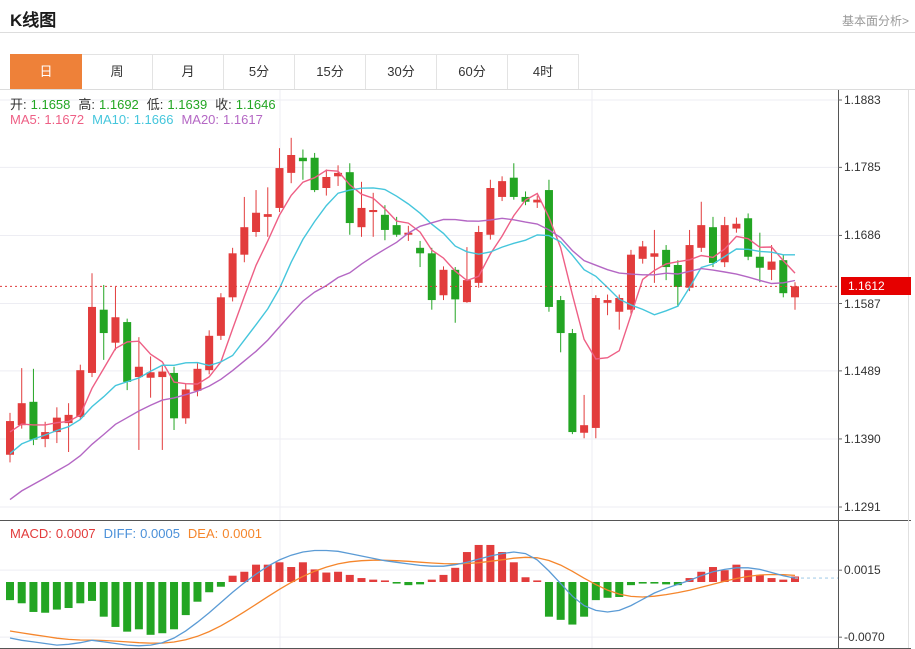  I want to click on fundamental-analysis-link: 基本面分析>, so click(875, 21).